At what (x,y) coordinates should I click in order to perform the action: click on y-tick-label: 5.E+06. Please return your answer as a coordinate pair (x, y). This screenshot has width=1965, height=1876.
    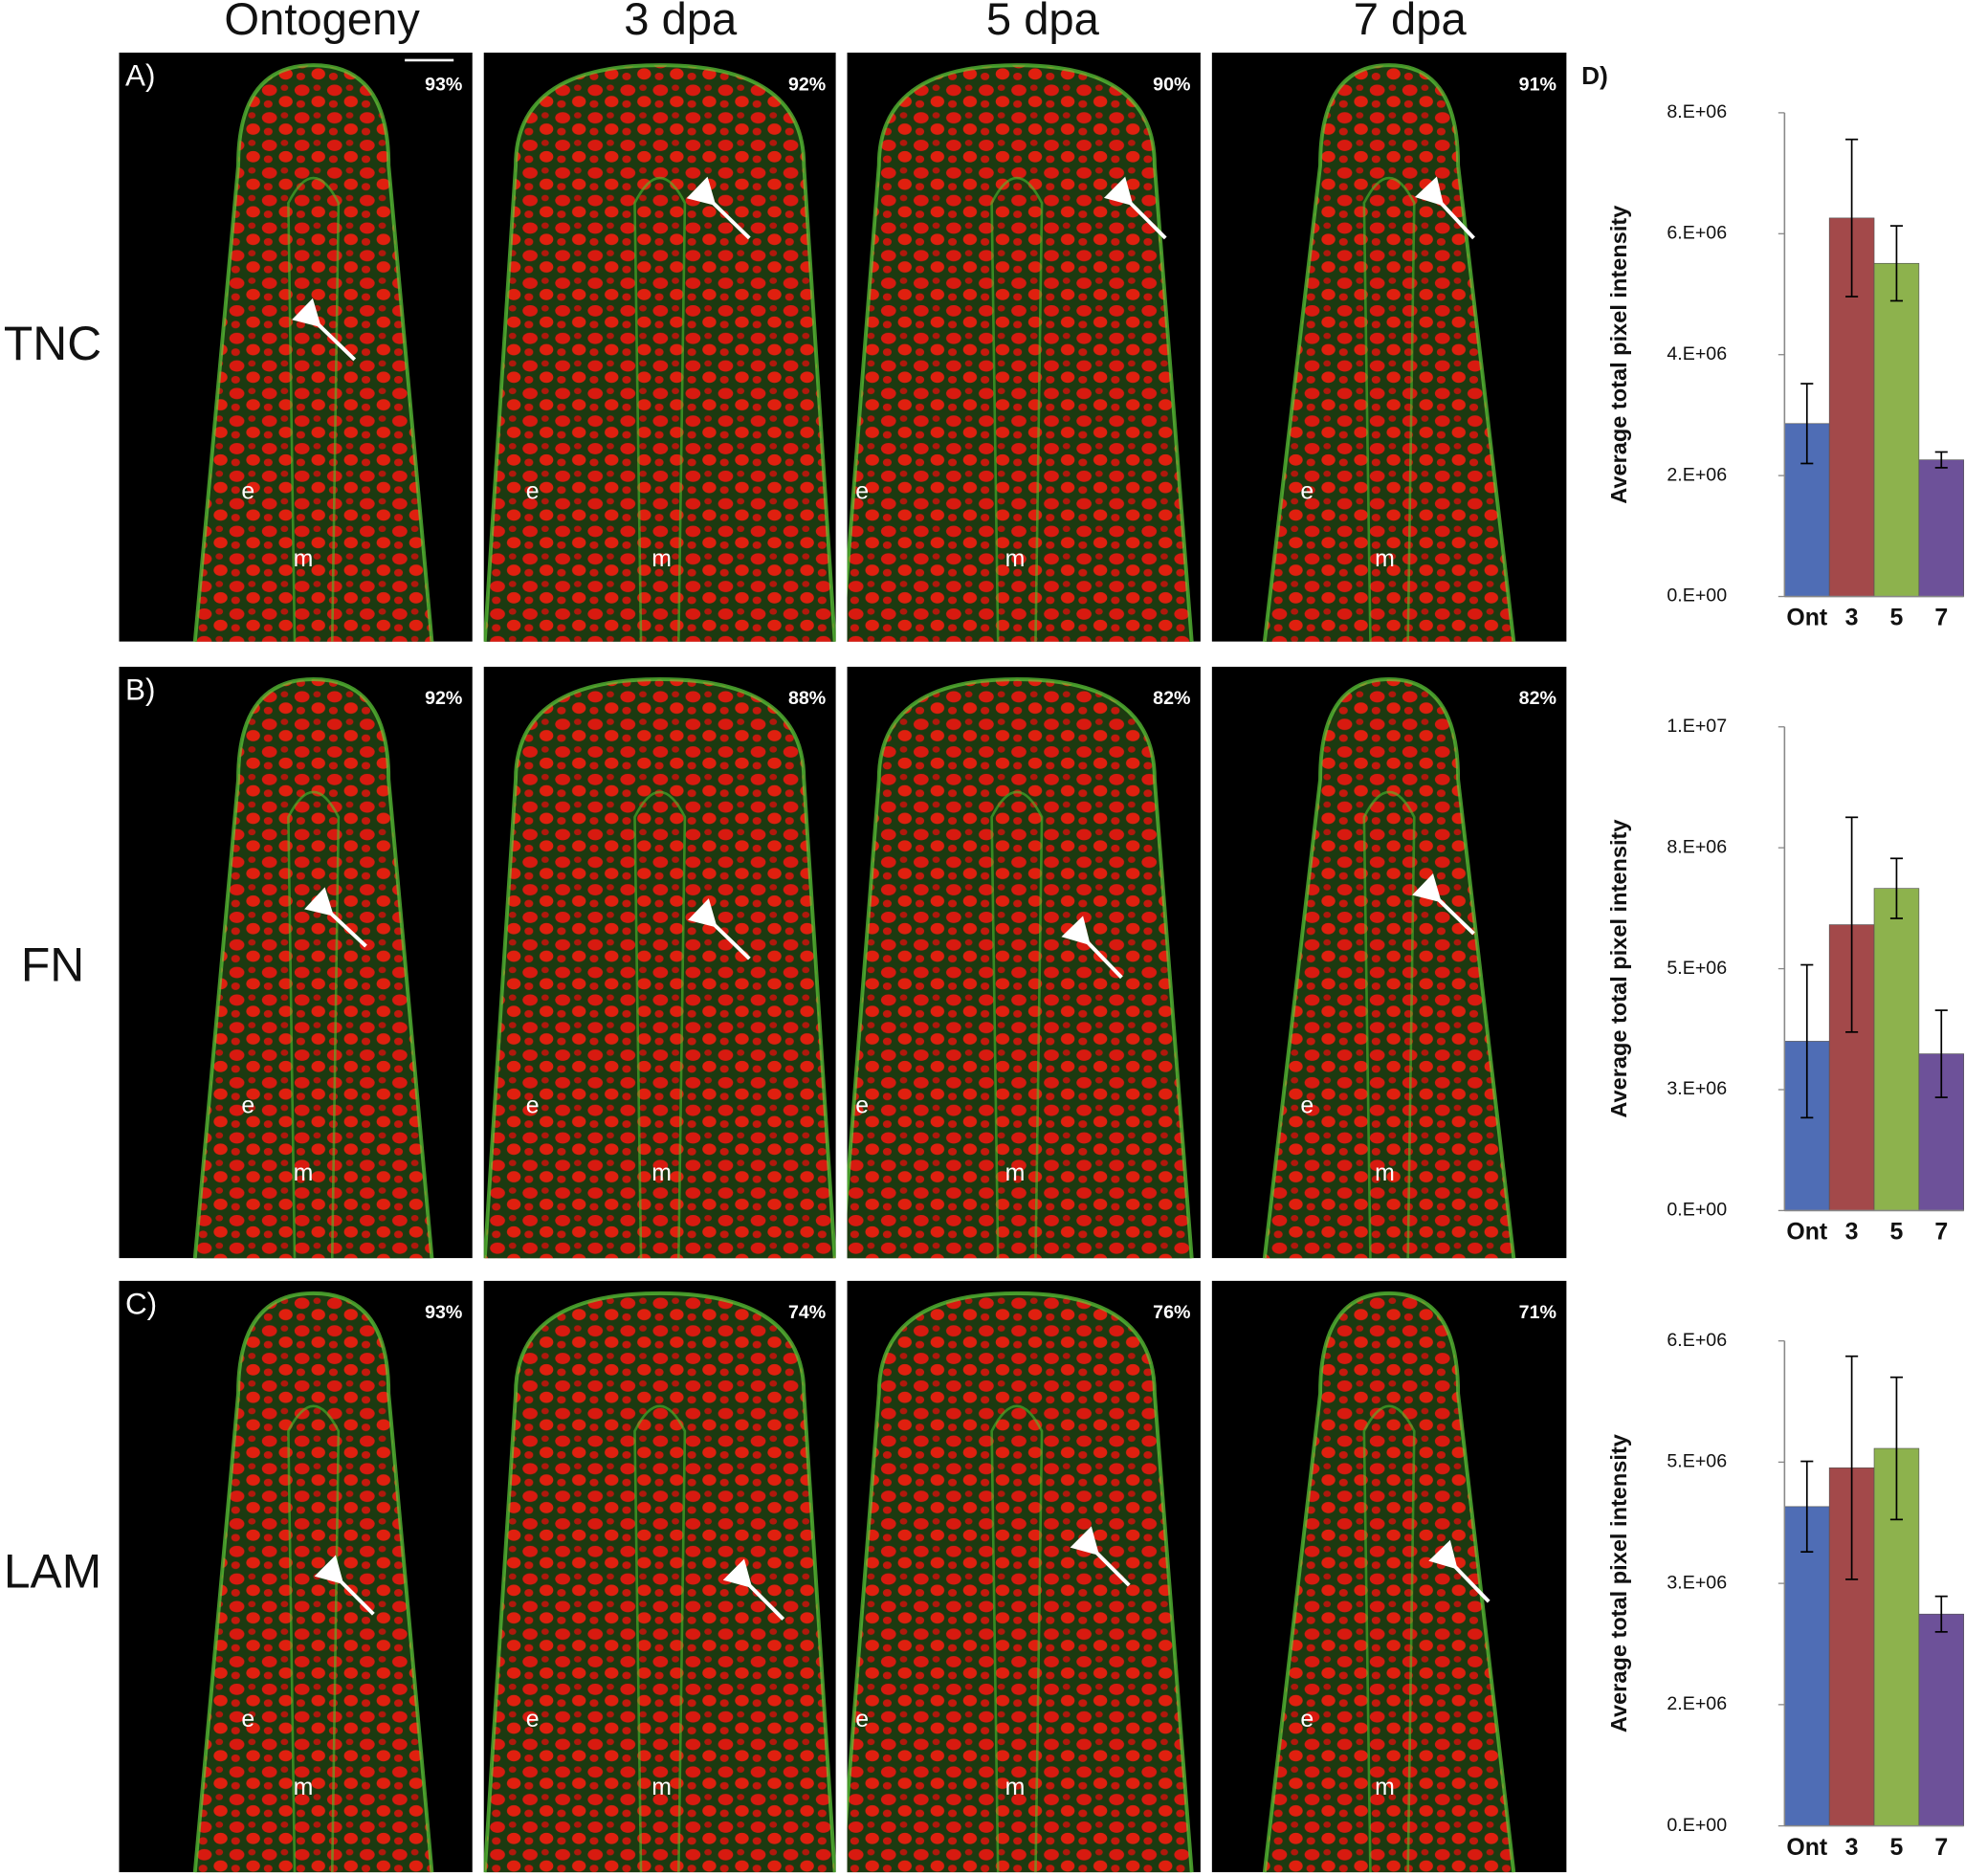
    Looking at the image, I should click on (1697, 968).